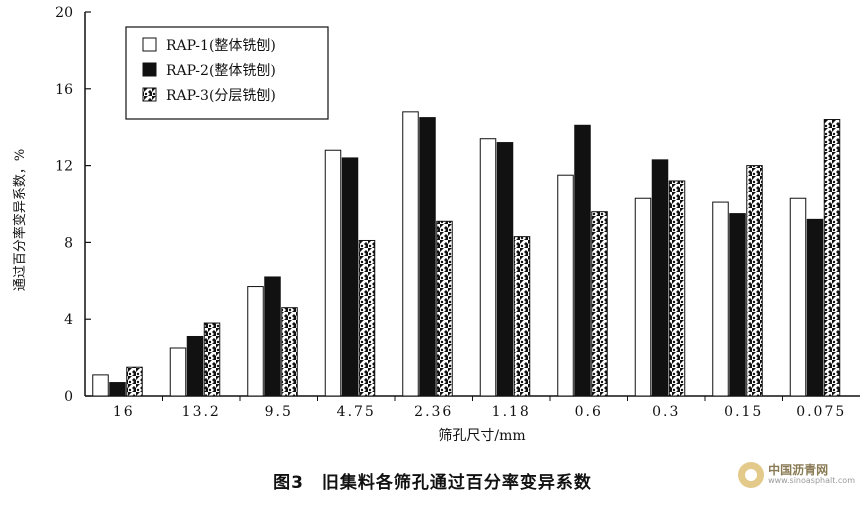  What do you see at coordinates (589, 412) in the screenshot?
I see `x-tick-label: 0.6` at bounding box center [589, 412].